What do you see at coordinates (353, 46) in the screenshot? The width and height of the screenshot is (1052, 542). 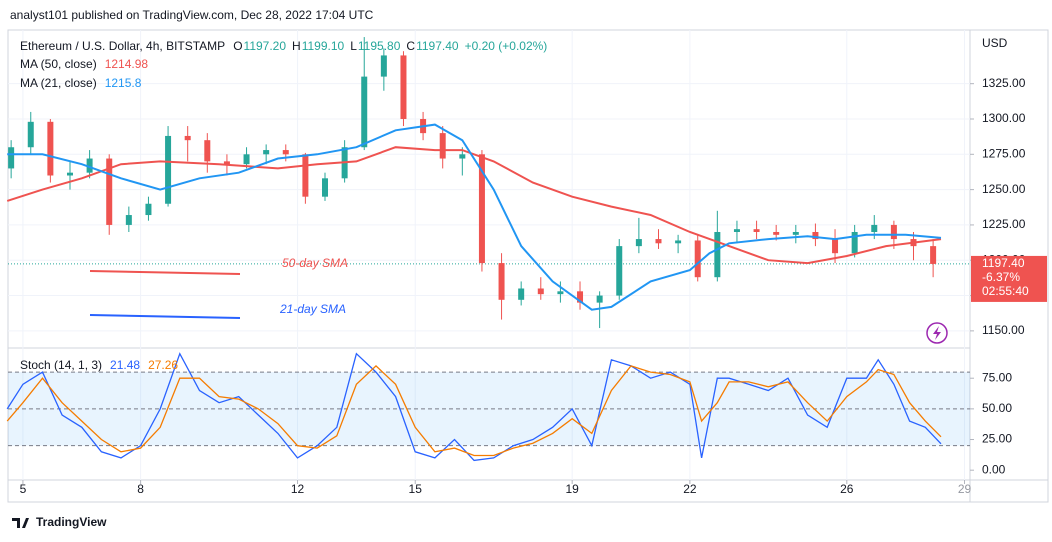 I see `ohlc-label: L` at bounding box center [353, 46].